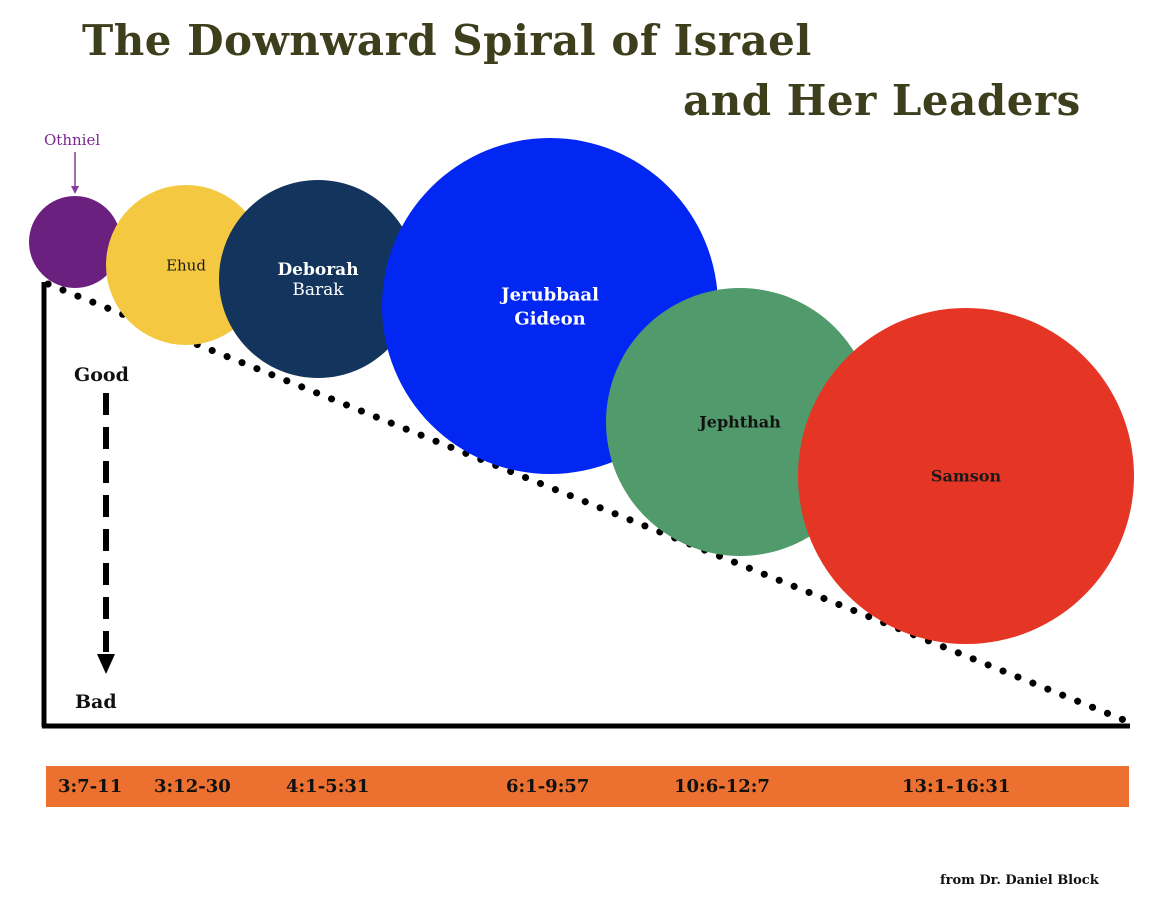 The height and width of the screenshot is (916, 1160). I want to click on reference-jephthah: 10:6-12:7, so click(722, 786).